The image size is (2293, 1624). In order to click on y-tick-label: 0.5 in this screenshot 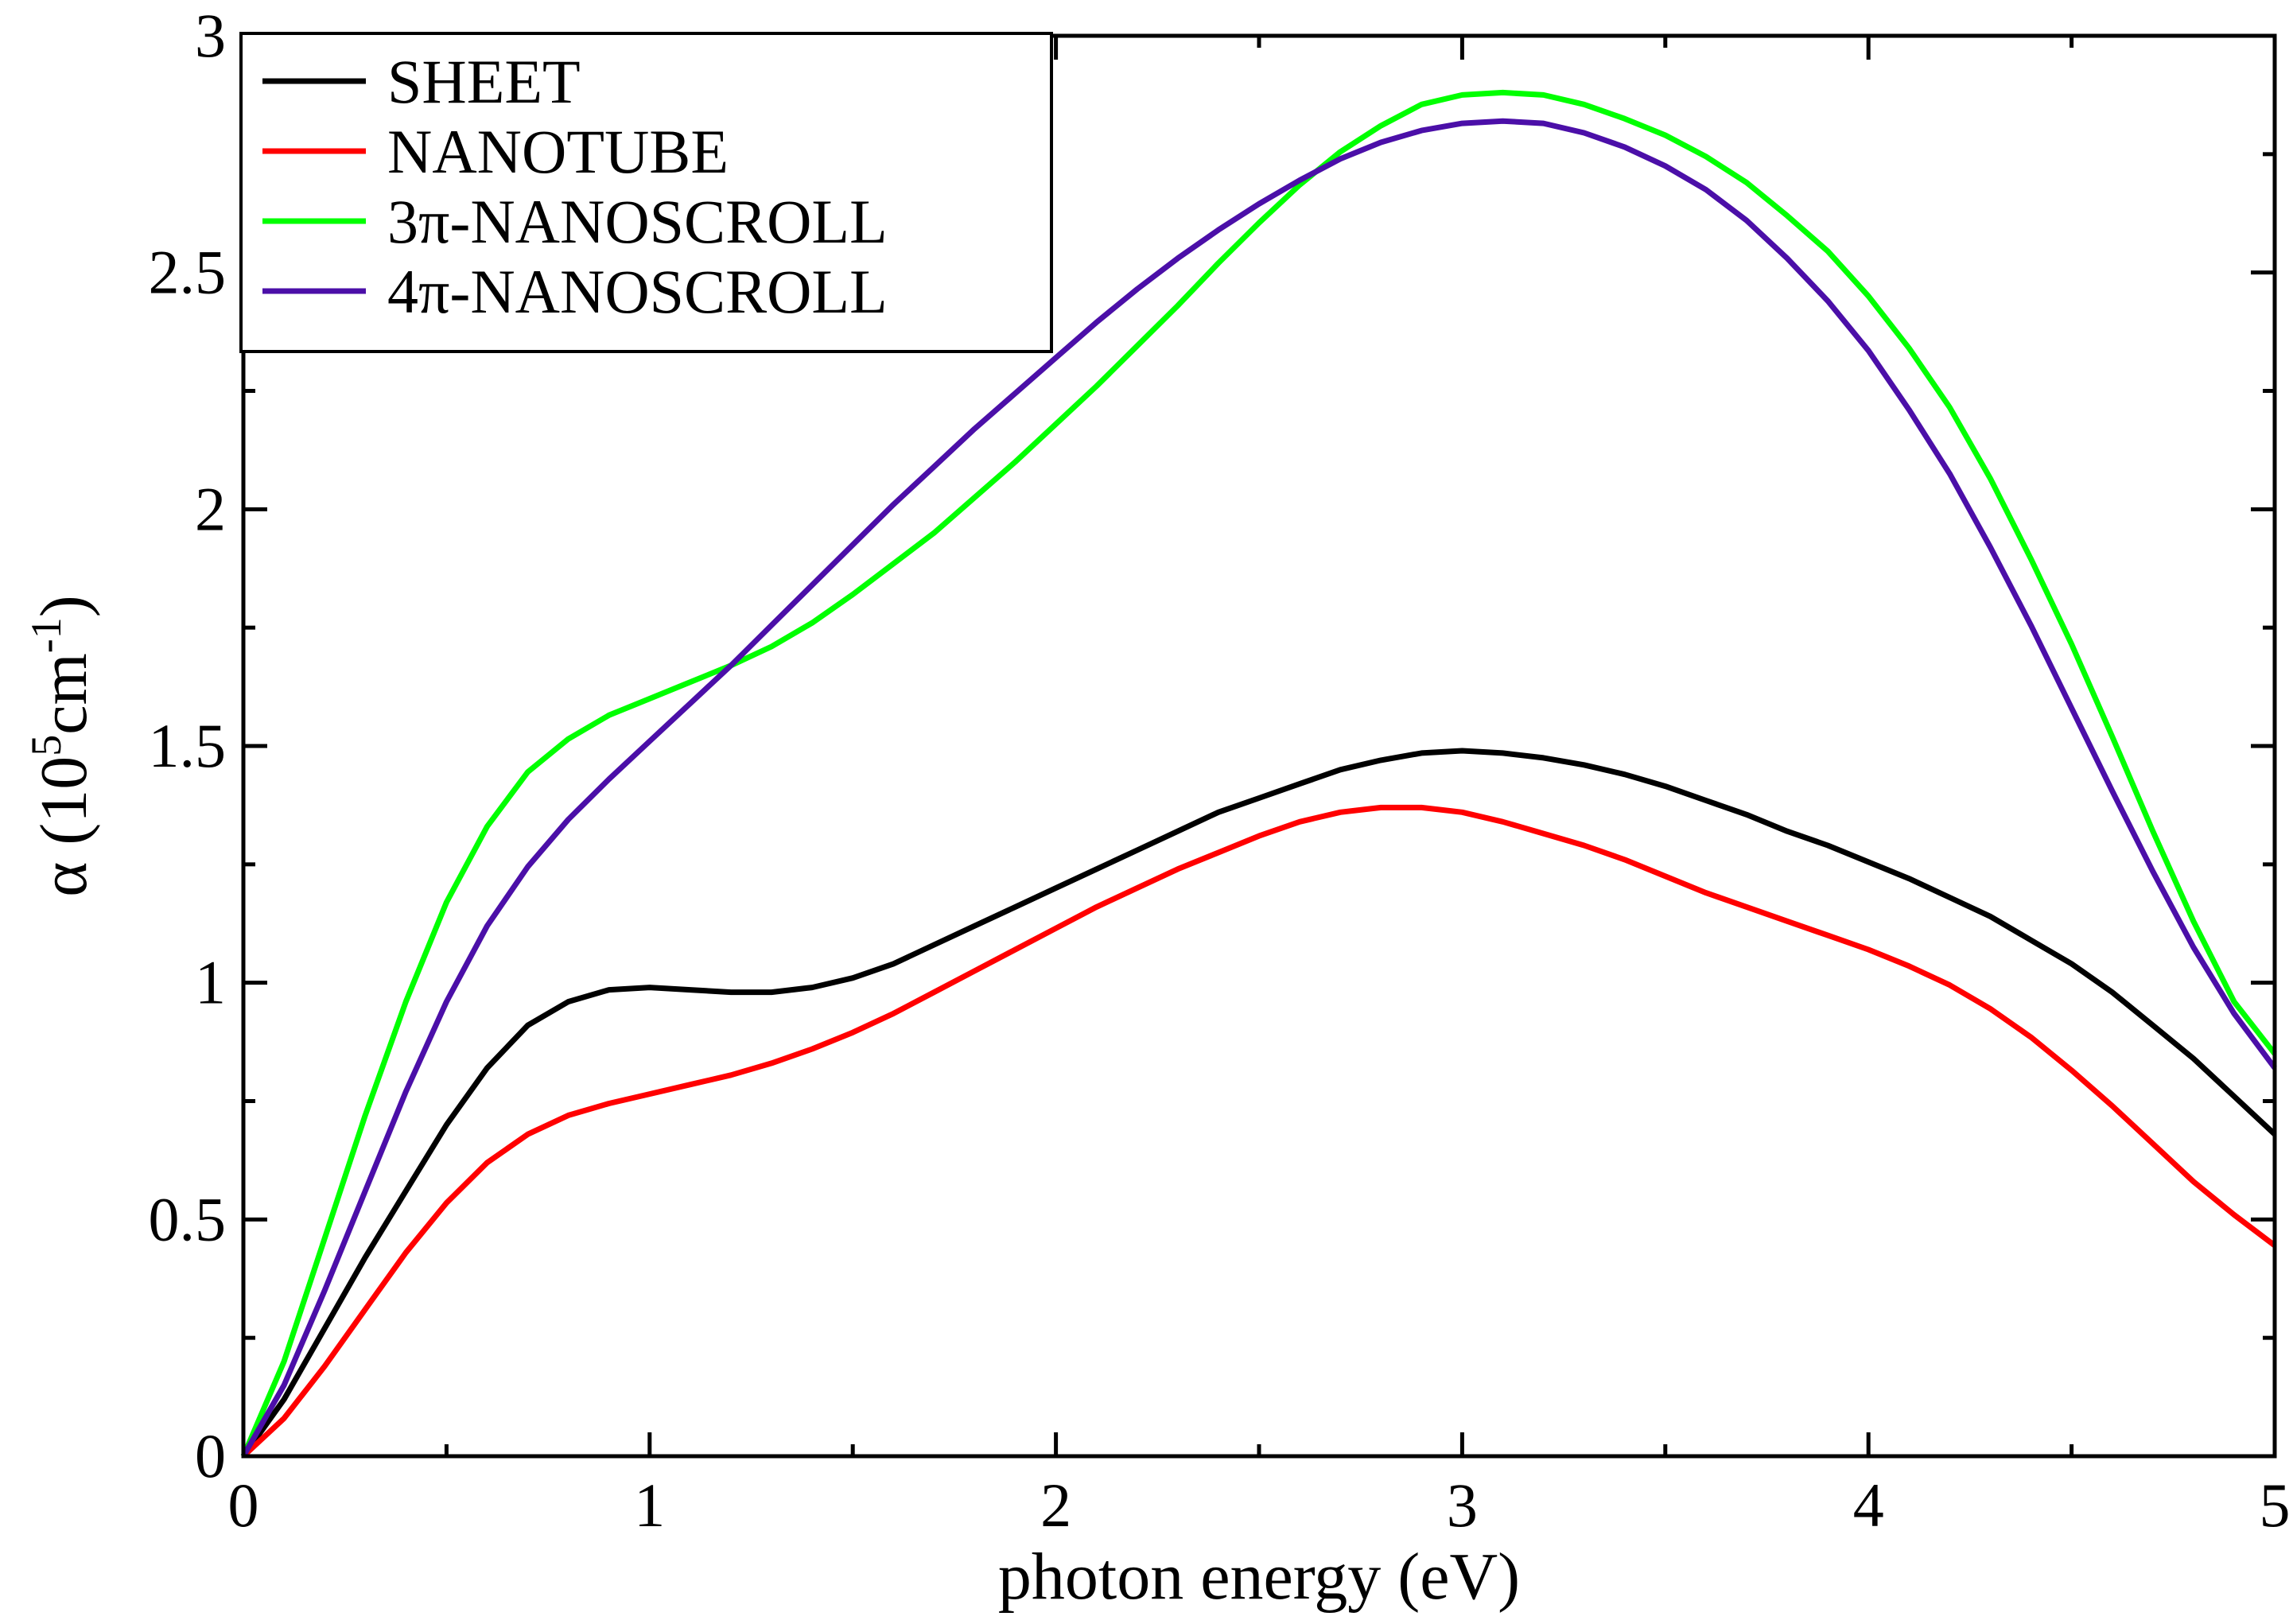, I will do `click(188, 1218)`.